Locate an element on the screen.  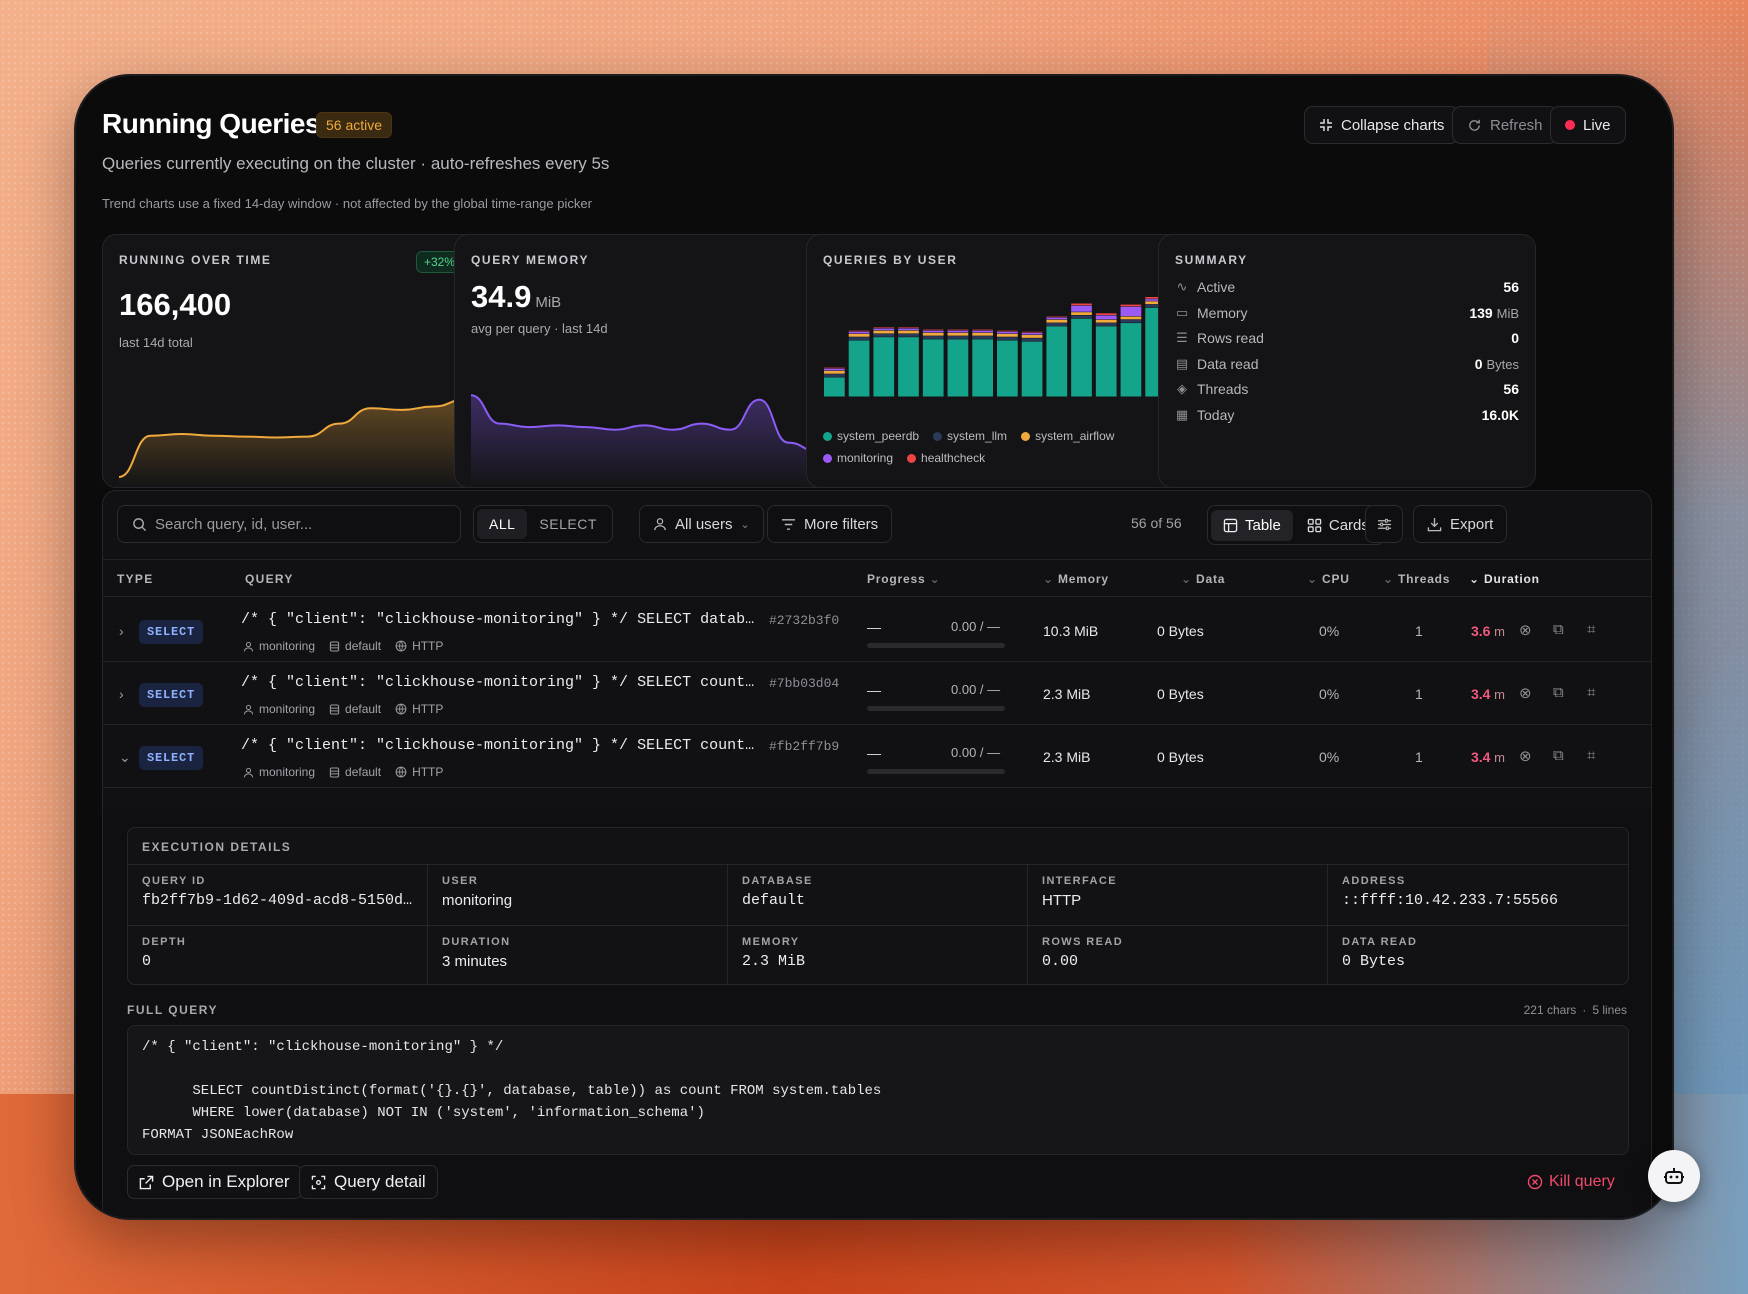
col-threads: ⌄ Threads is located at coordinates (1416, 579).